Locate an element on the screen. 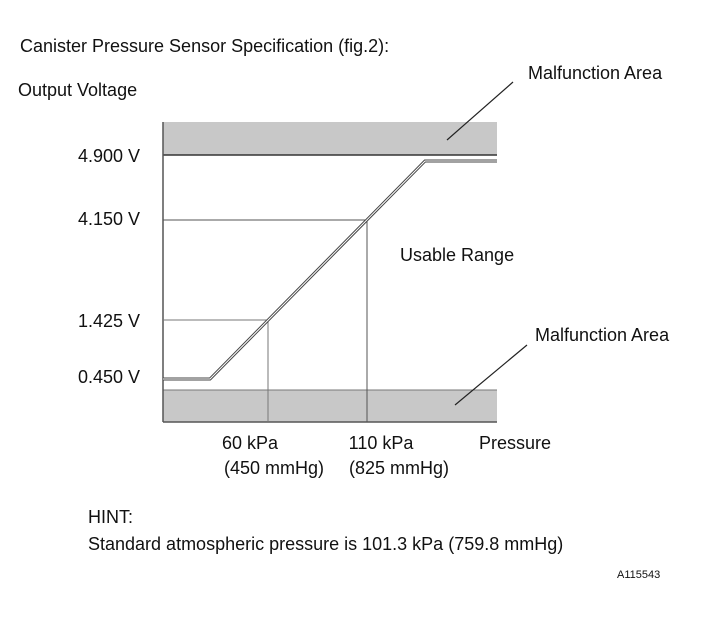 Image resolution: width=720 pixels, height=622 pixels. y-label: 4.150 V is located at coordinates (109, 219).